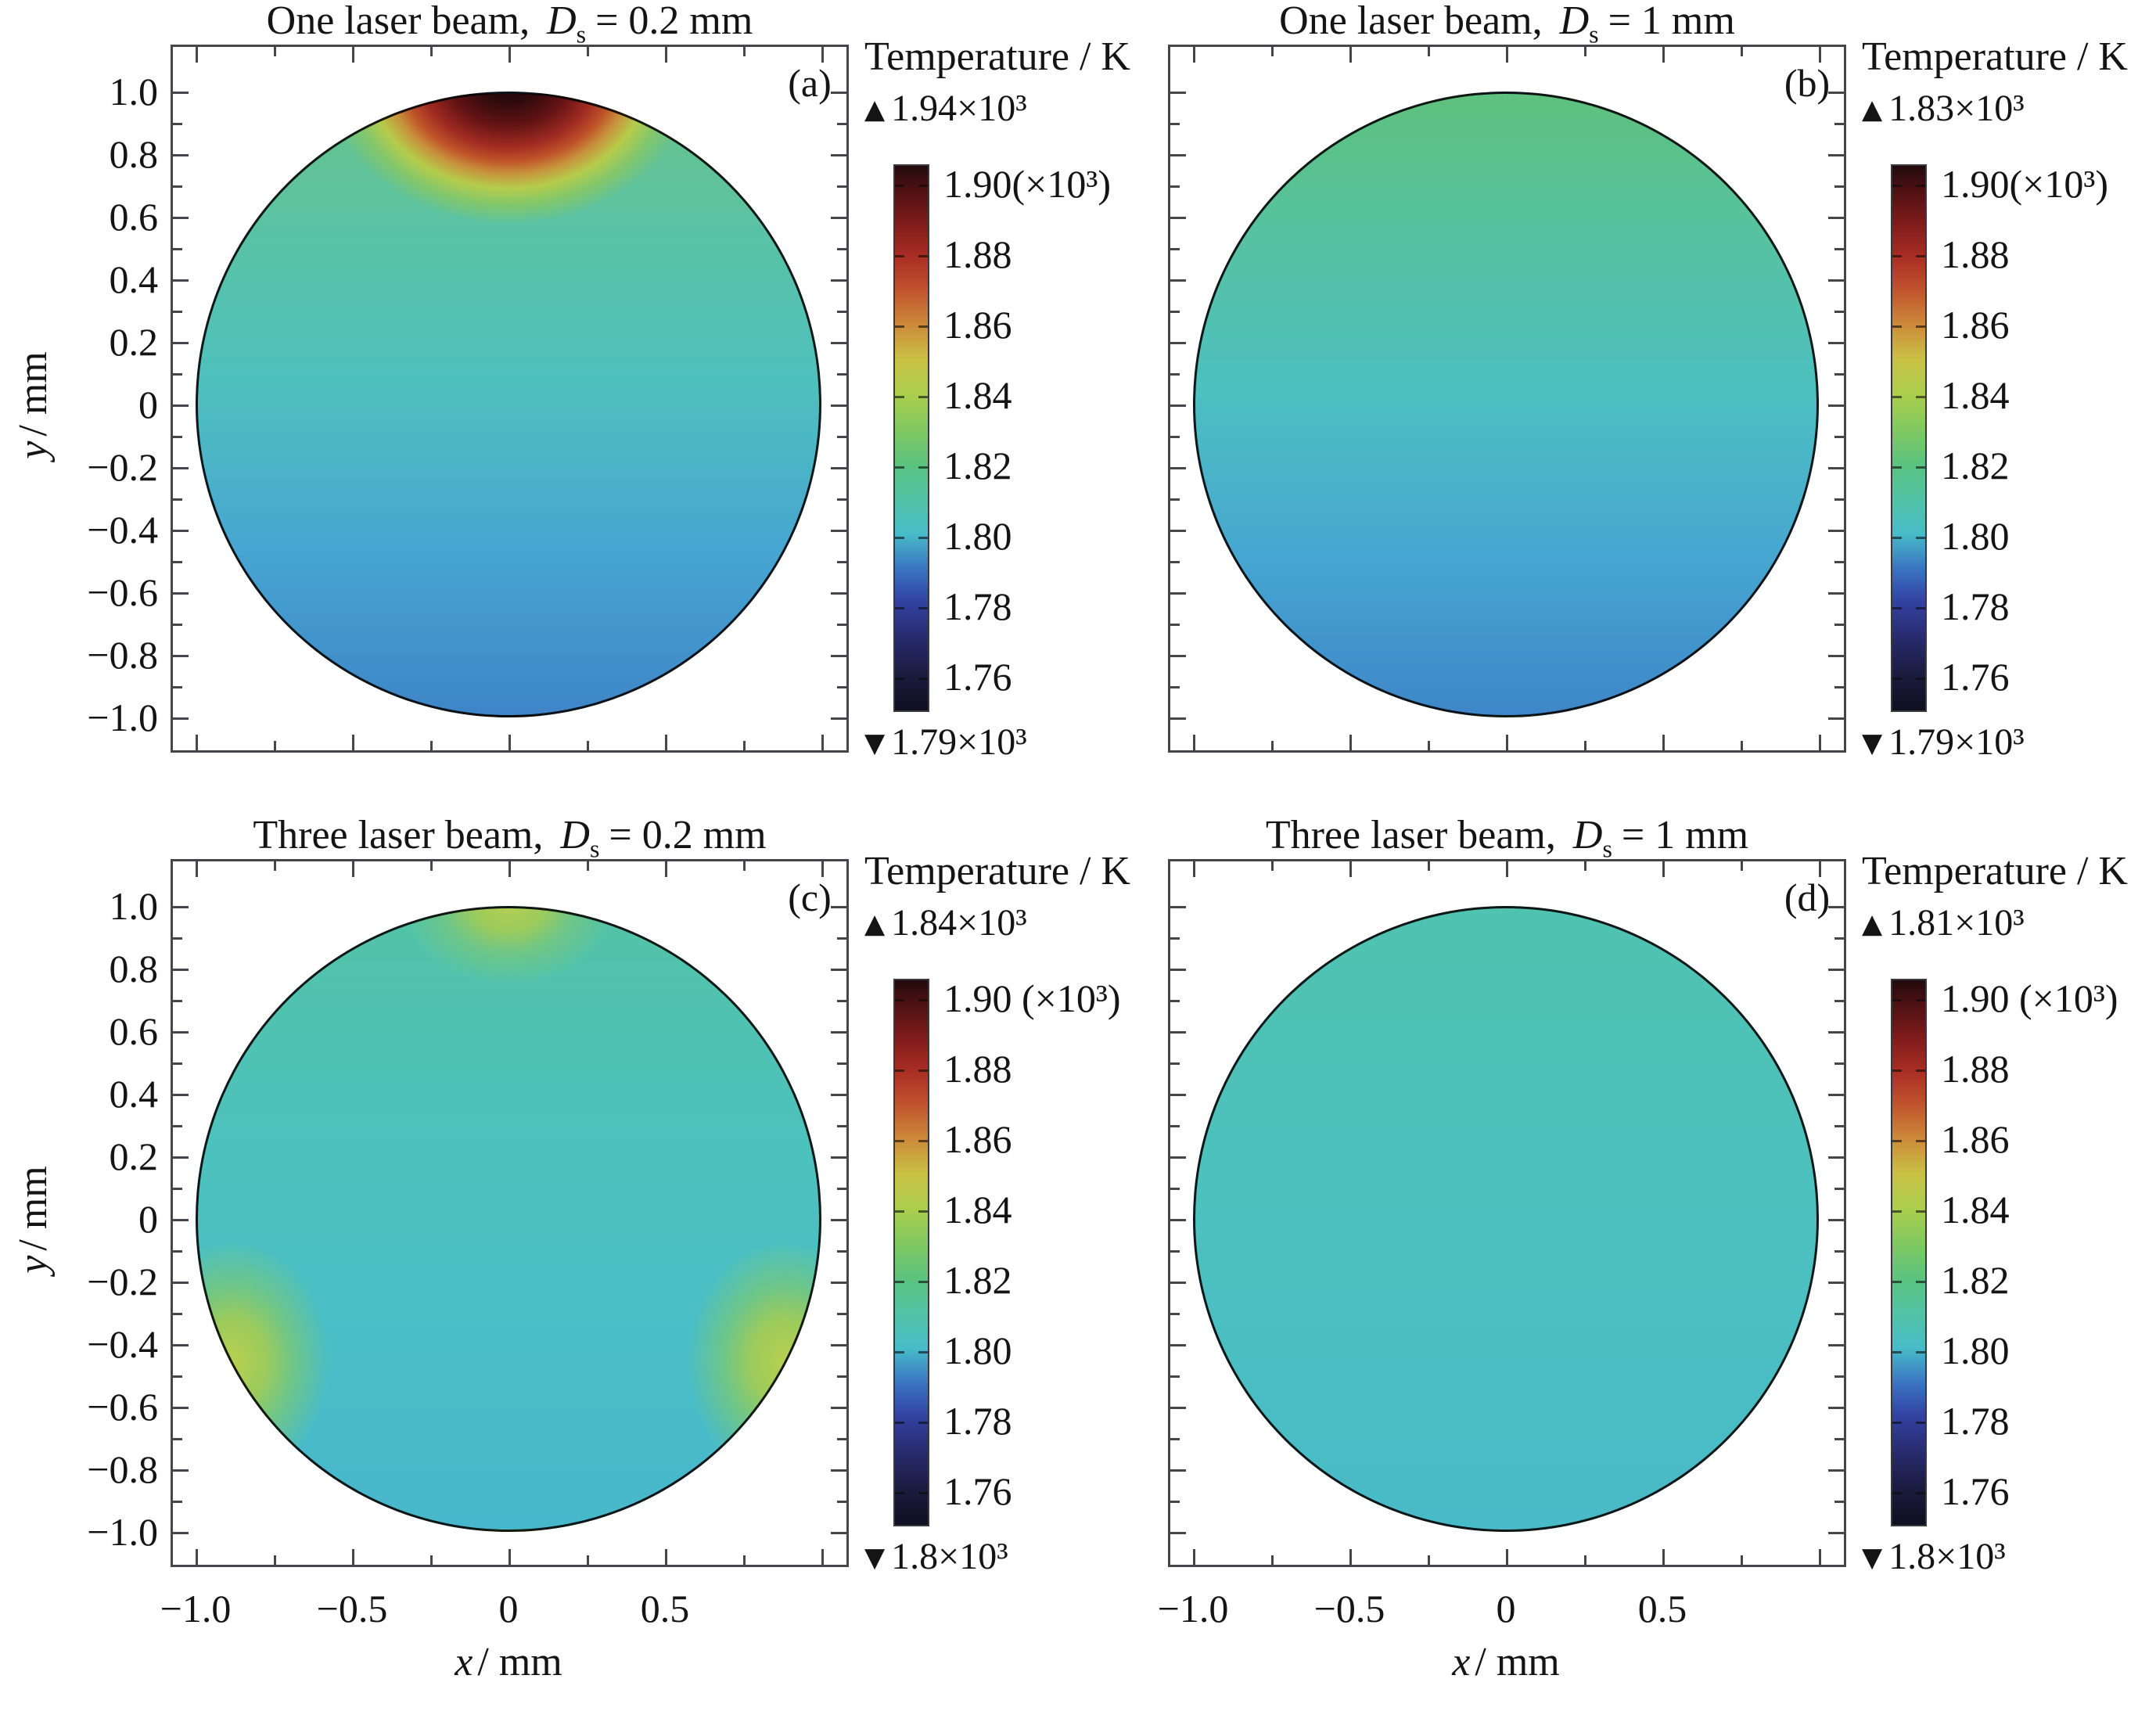  What do you see at coordinates (959, 742) in the screenshot?
I see `min-value: 1.79×10³` at bounding box center [959, 742].